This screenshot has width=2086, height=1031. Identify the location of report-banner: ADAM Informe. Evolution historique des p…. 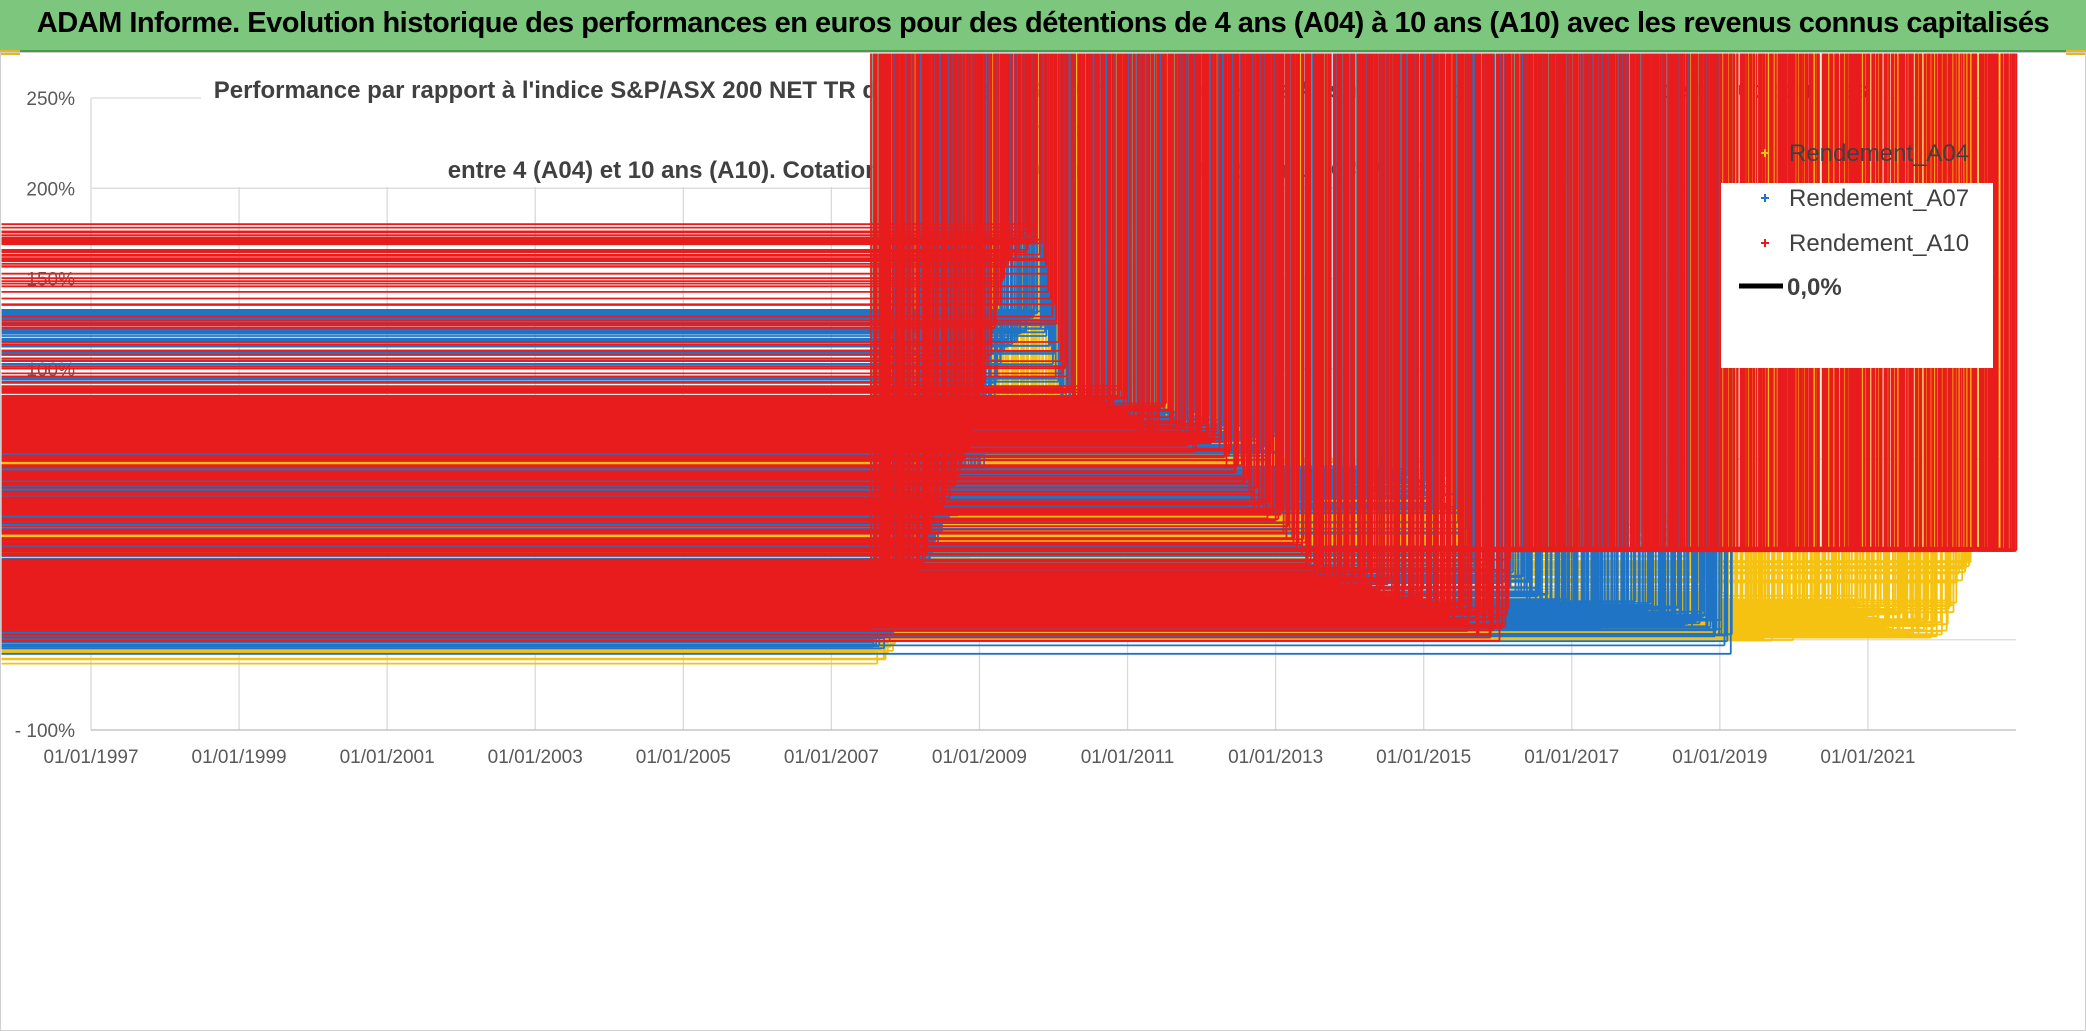
(1043, 26).